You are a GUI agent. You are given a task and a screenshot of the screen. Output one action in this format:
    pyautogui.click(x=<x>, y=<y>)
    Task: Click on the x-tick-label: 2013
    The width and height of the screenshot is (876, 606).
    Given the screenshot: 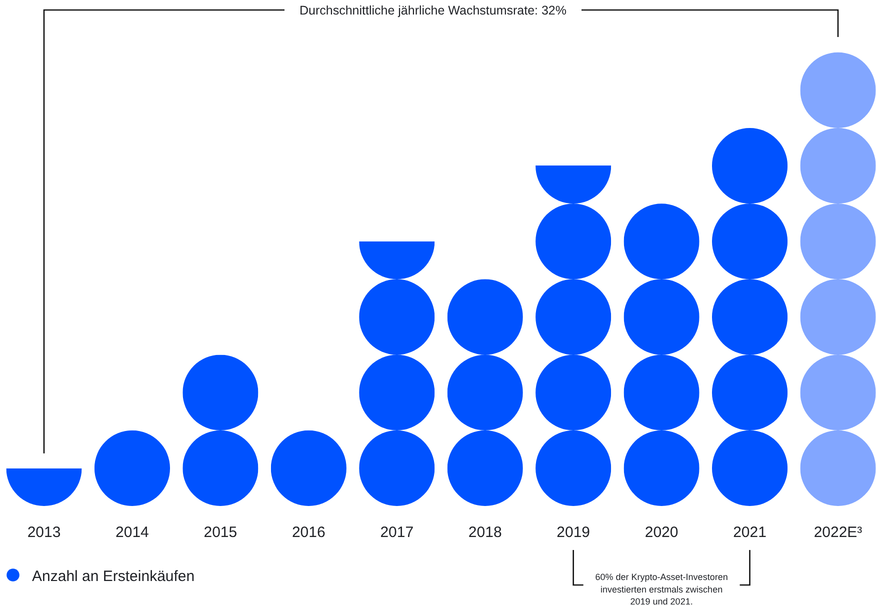 What is the action you would take?
    pyautogui.click(x=44, y=532)
    